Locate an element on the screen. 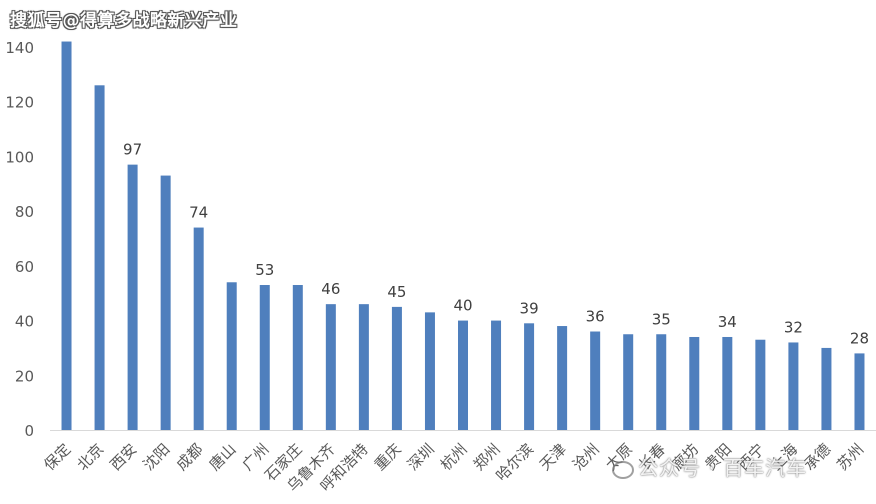 This screenshot has width=876, height=504. data-label: 45 is located at coordinates (396, 292).